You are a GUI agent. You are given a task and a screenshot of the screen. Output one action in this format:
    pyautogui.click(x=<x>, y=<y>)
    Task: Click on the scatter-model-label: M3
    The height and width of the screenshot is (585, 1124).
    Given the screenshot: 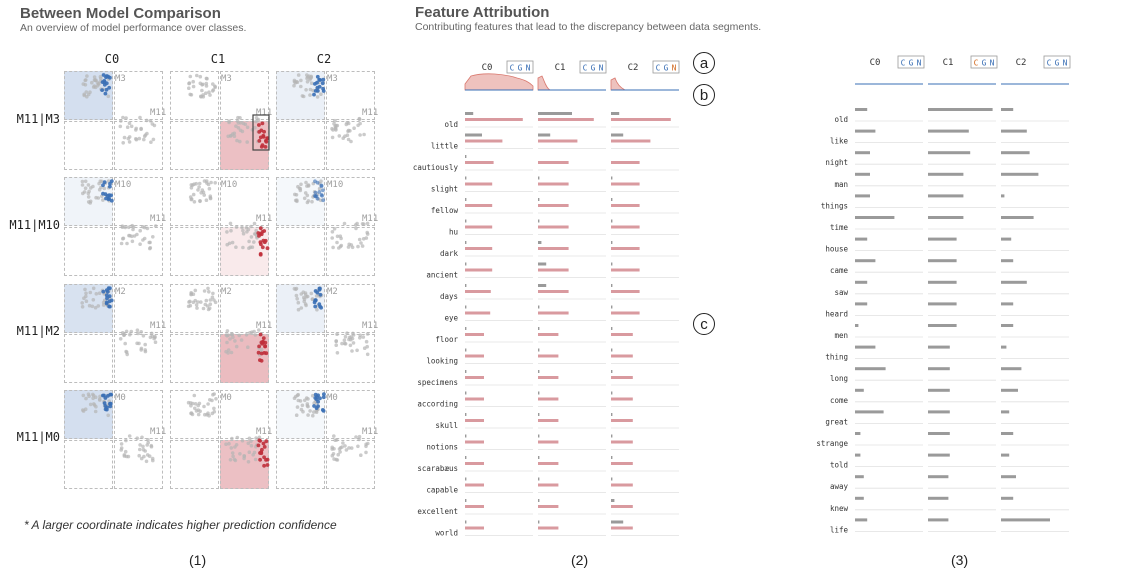 What is the action you would take?
    pyautogui.click(x=120, y=79)
    